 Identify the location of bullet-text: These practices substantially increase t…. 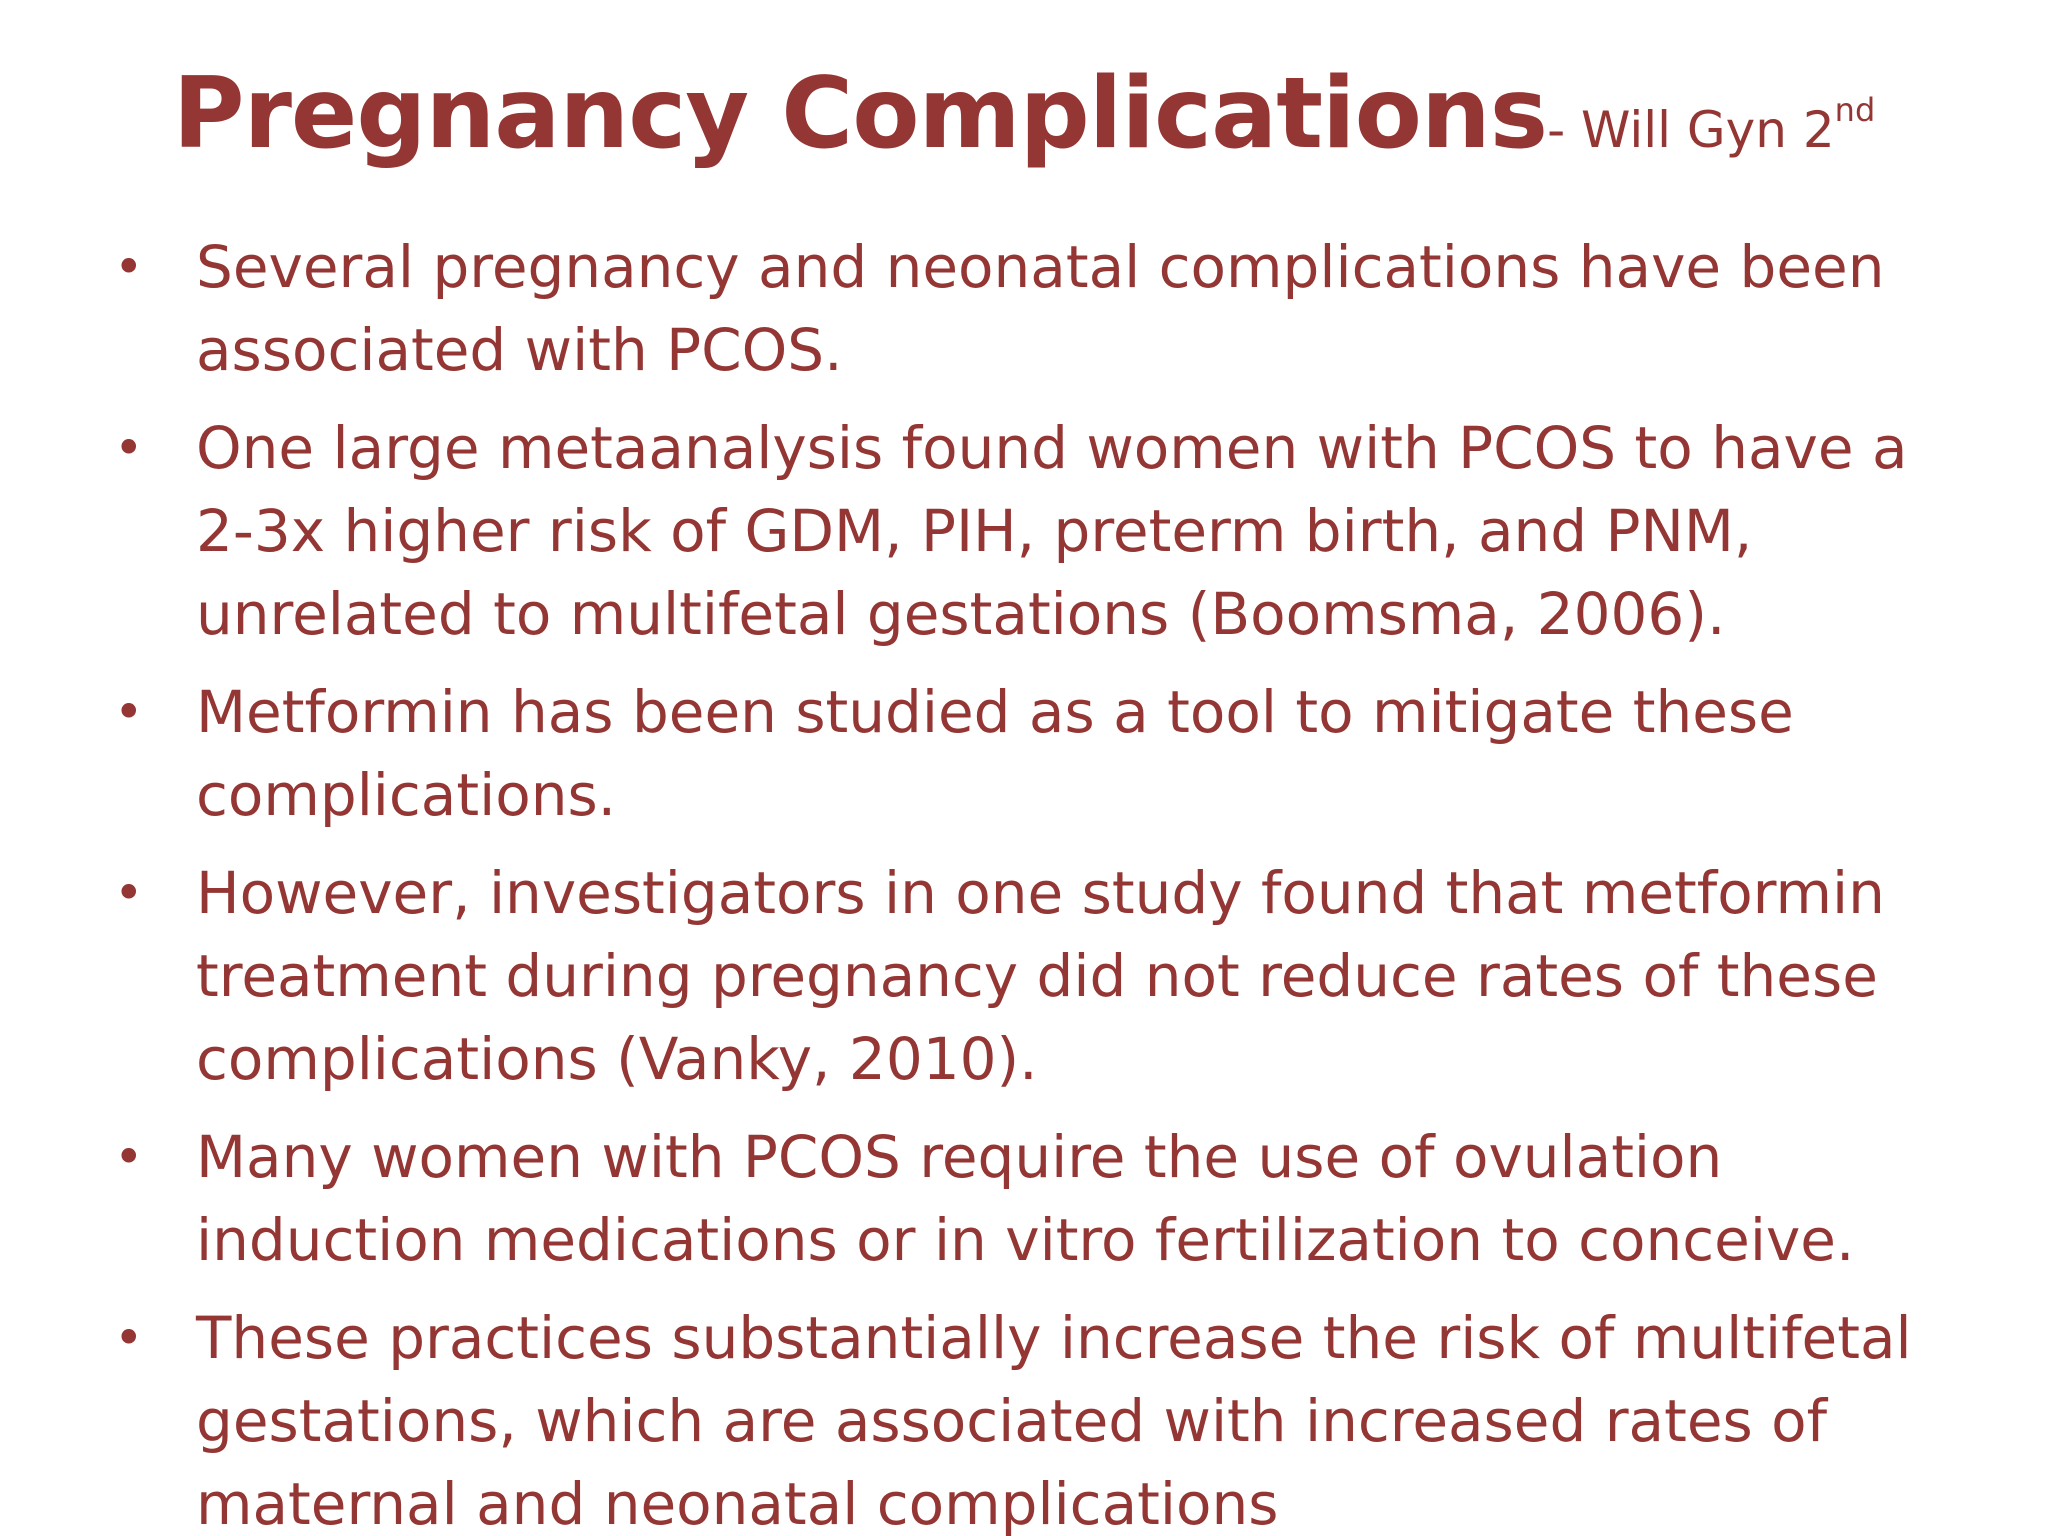
(1054, 1420).